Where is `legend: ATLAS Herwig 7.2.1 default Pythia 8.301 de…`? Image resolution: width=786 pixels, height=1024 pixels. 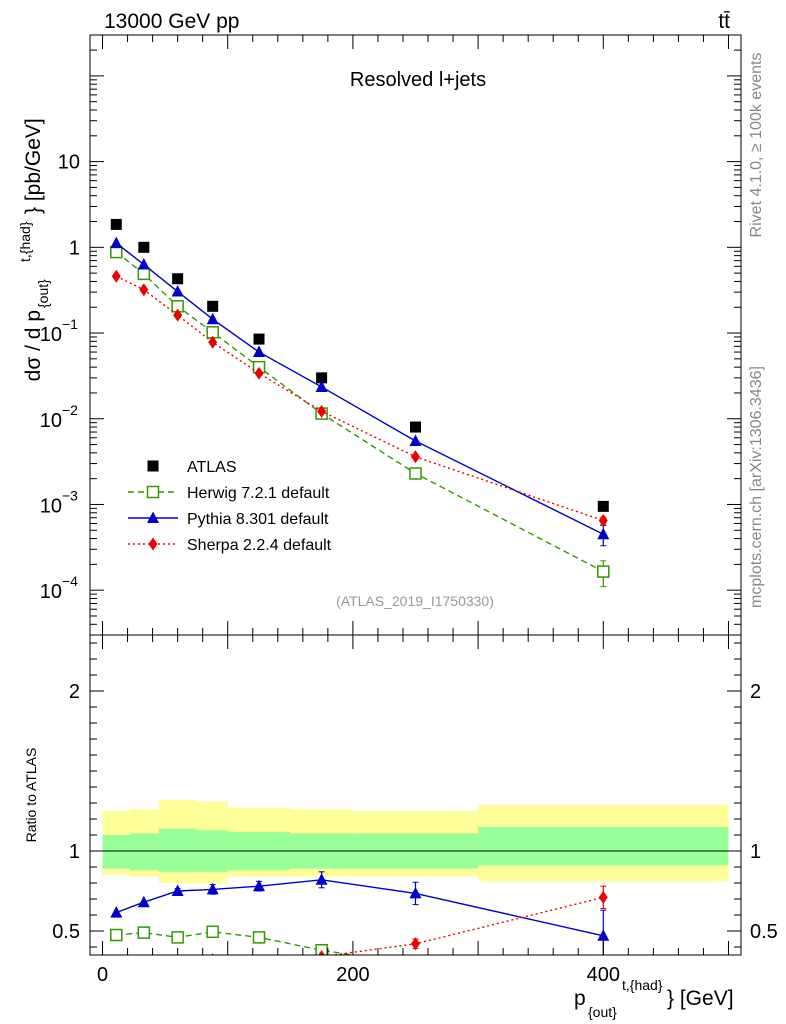 legend: ATLAS Herwig 7.2.1 default Pythia 8.301 de… is located at coordinates (230, 506).